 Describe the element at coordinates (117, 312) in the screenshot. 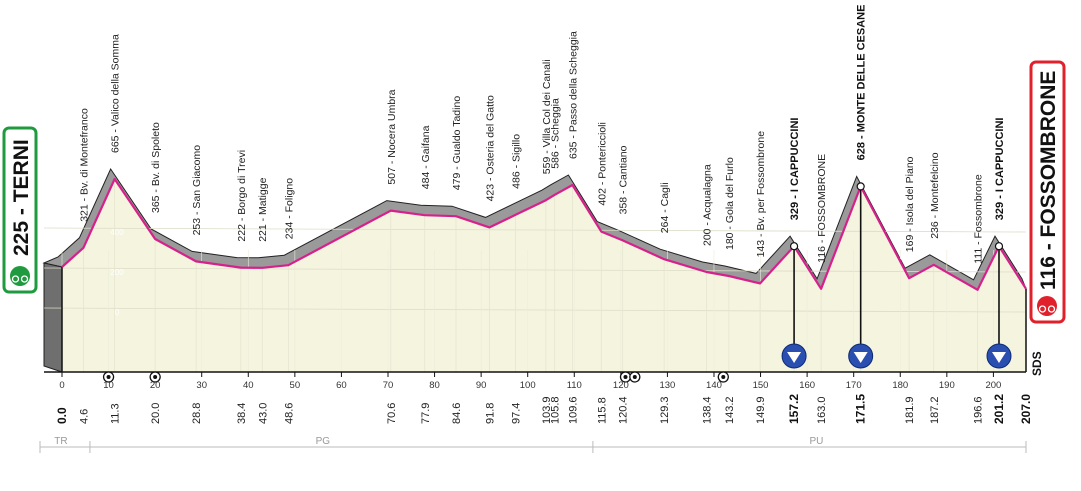

I see `elevation-tick-label: 0` at that location.